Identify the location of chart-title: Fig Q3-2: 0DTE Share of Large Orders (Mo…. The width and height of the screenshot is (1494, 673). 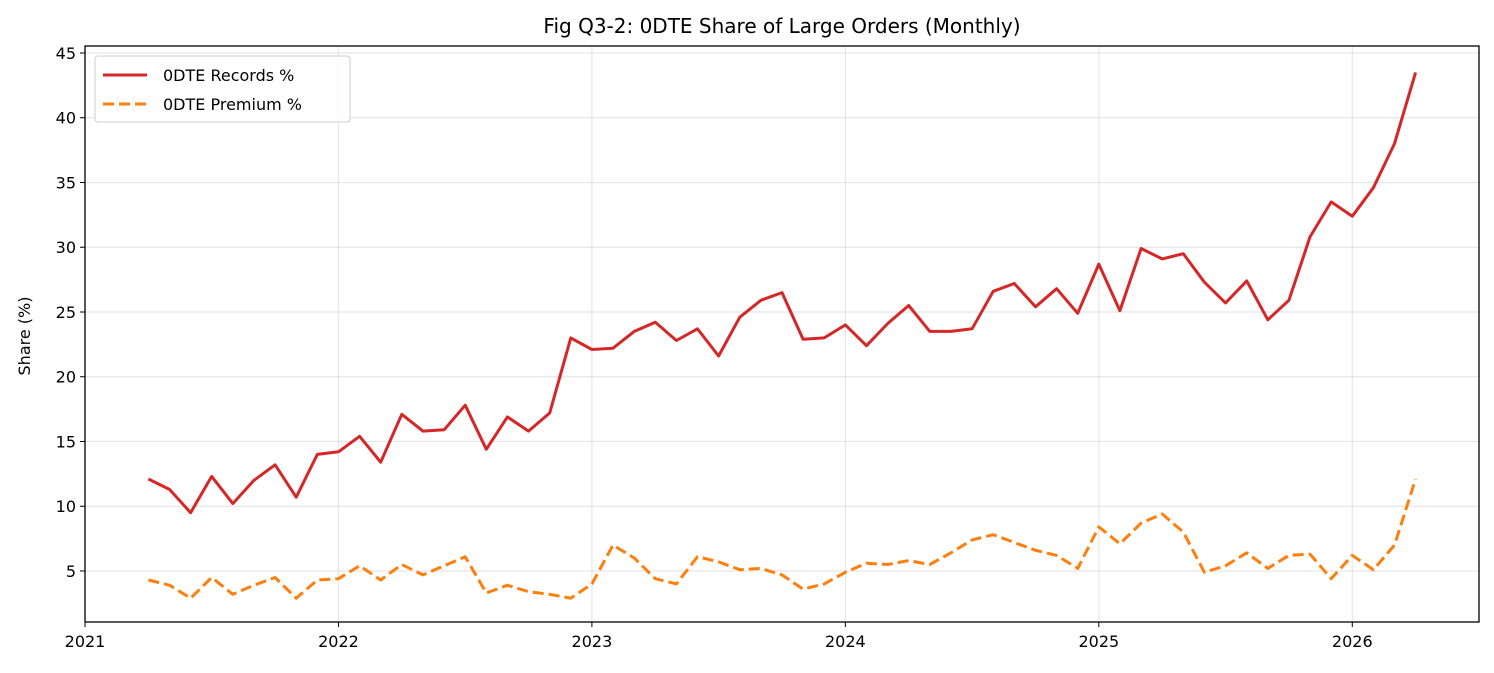
(781, 26).